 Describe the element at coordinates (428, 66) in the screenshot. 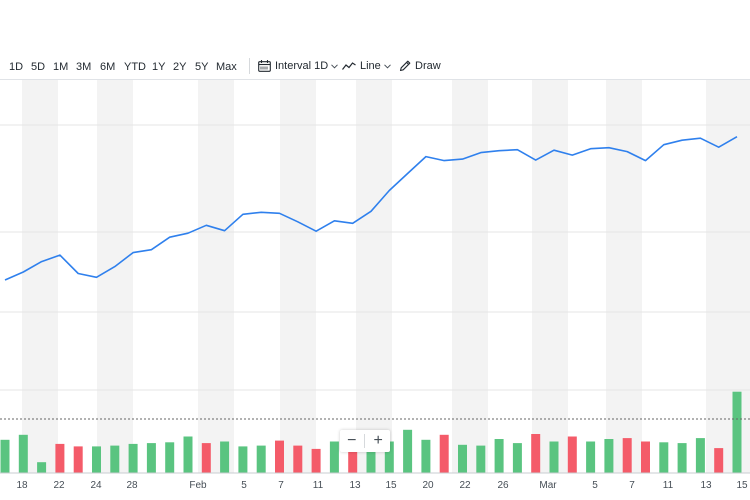

I see `draw-label: Draw` at that location.